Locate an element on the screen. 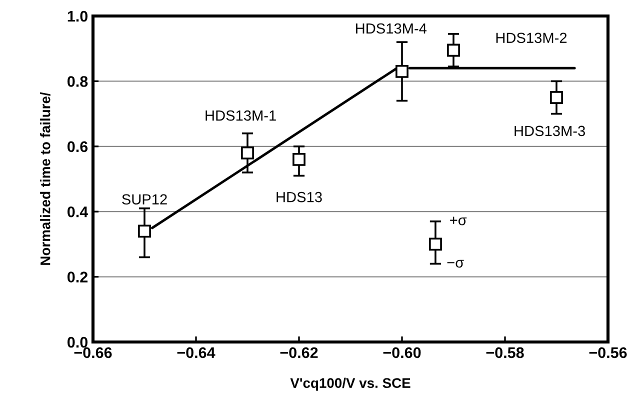  annotation: SUP12 is located at coordinates (144, 199).